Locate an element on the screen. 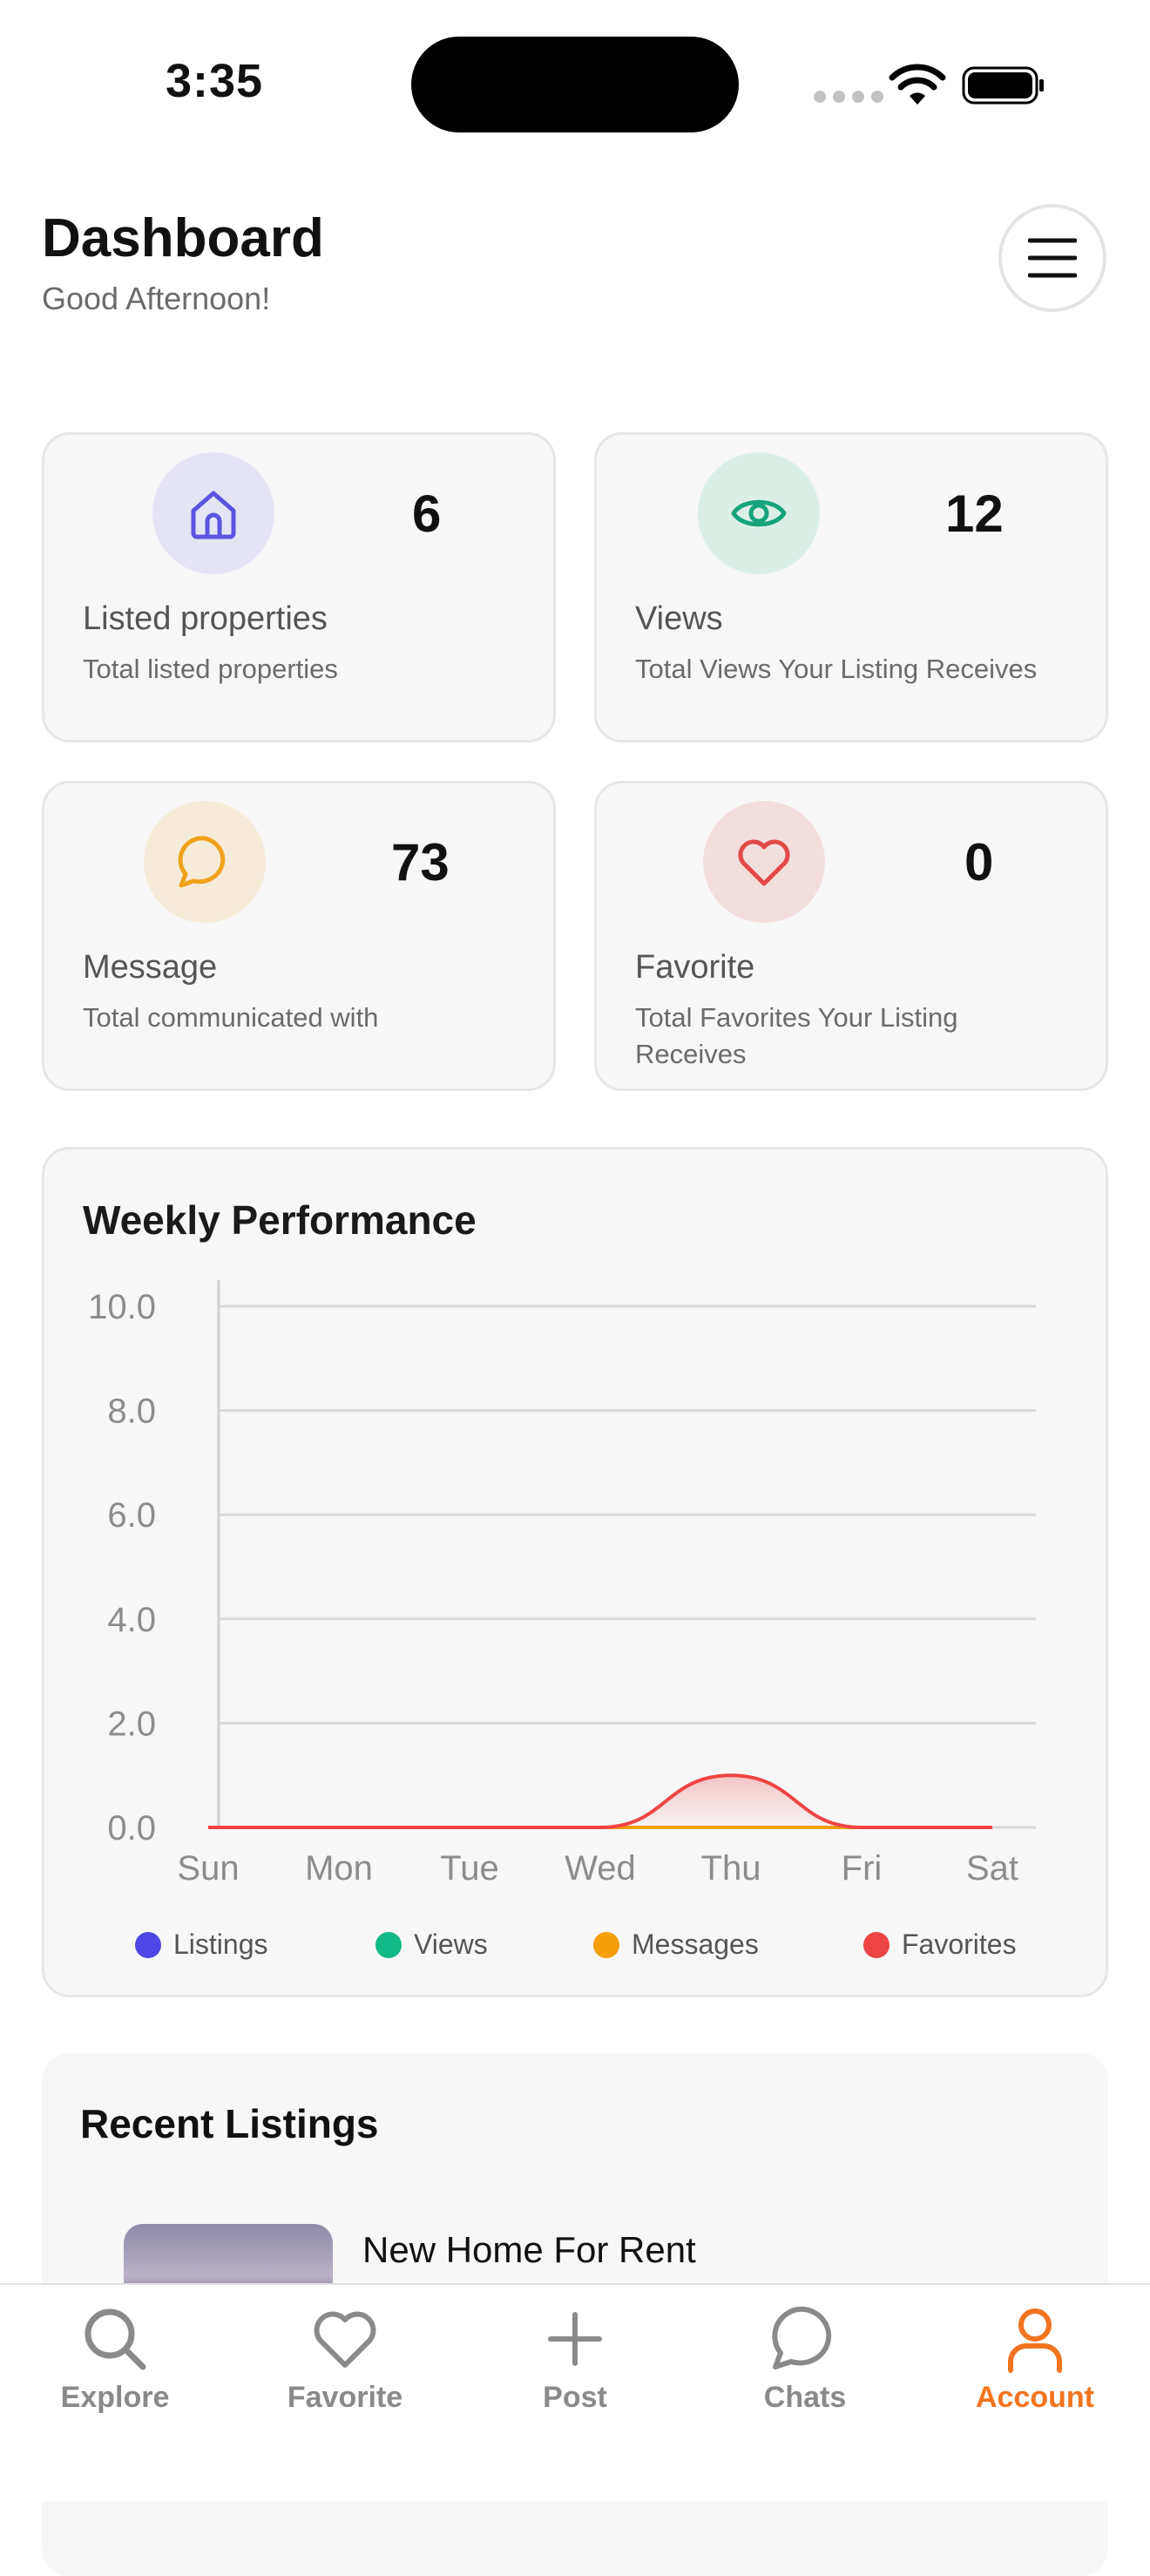 The height and width of the screenshot is (2576, 1150). hamburger-menu-icon is located at coordinates (1052, 258).